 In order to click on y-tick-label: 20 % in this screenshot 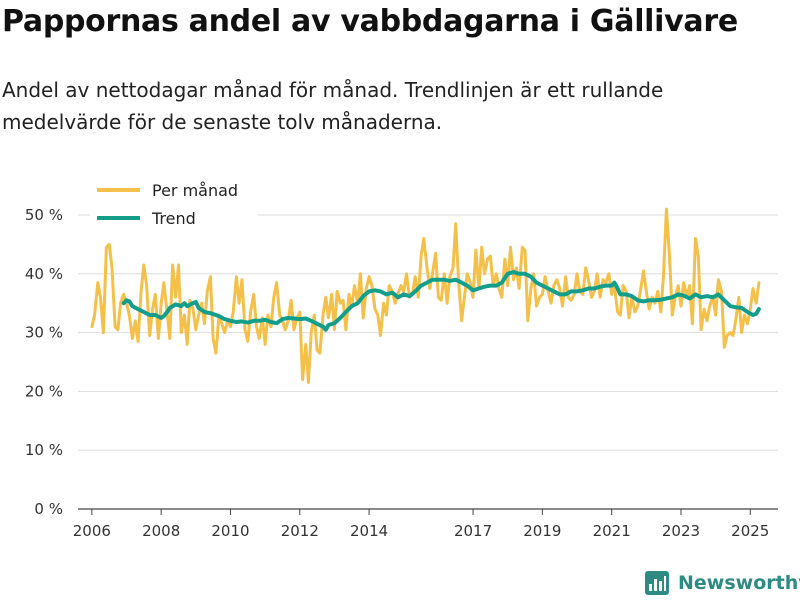, I will do `click(44, 391)`.